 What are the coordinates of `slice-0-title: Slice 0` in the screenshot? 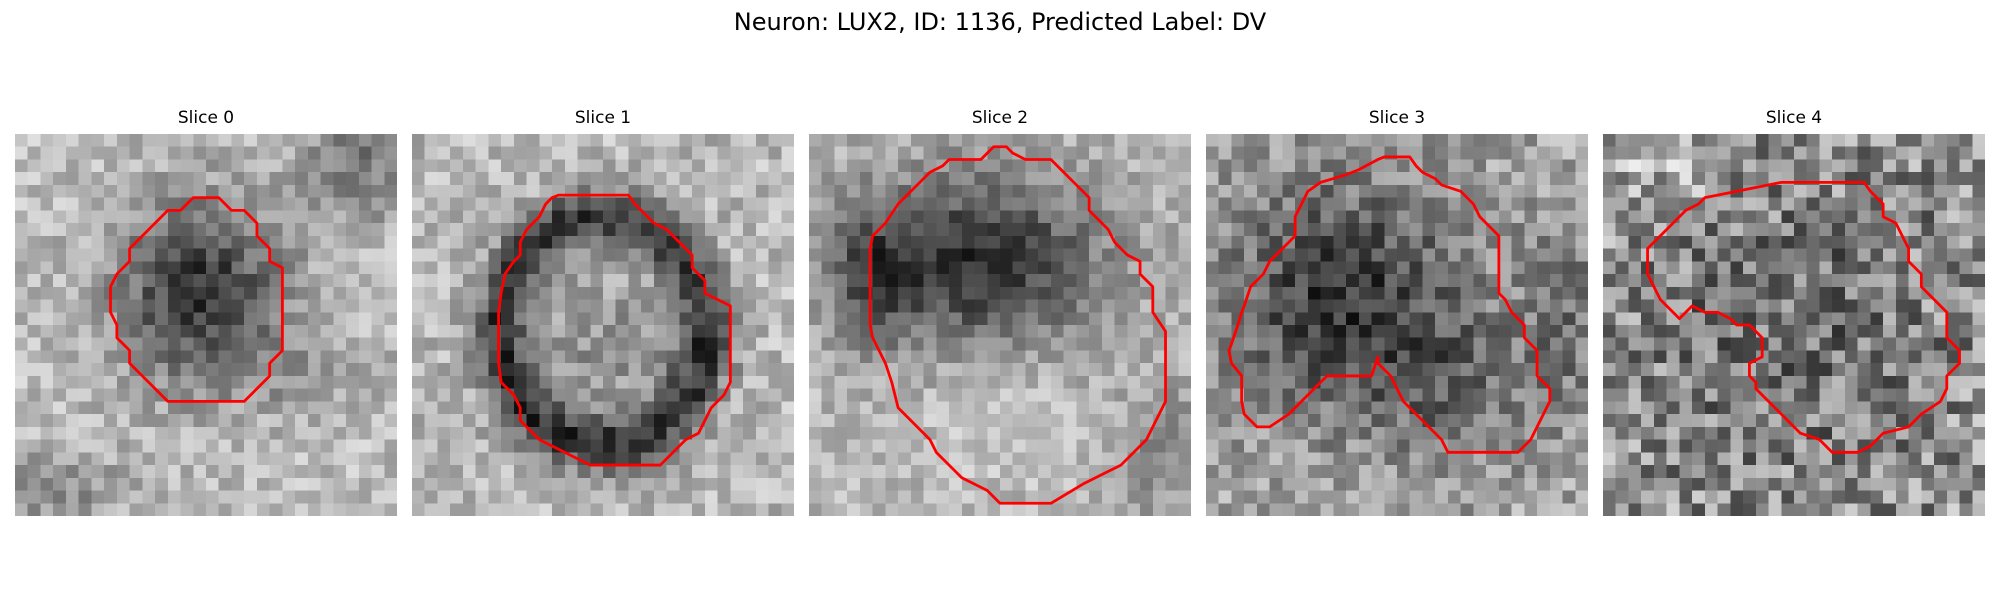 It's located at (206, 118).